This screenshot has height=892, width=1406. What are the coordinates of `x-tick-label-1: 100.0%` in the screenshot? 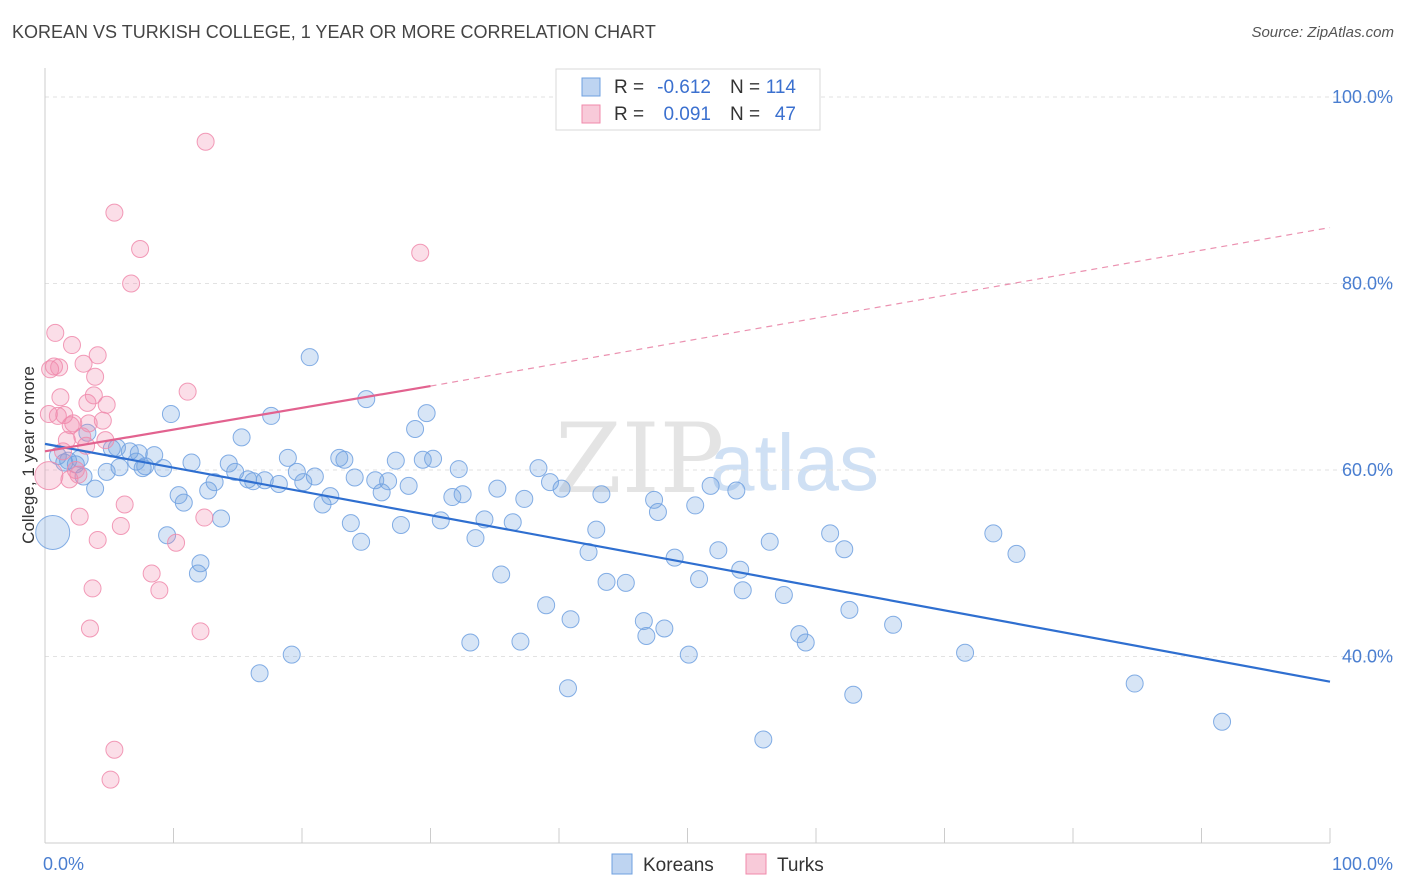 It's located at (1362, 864).